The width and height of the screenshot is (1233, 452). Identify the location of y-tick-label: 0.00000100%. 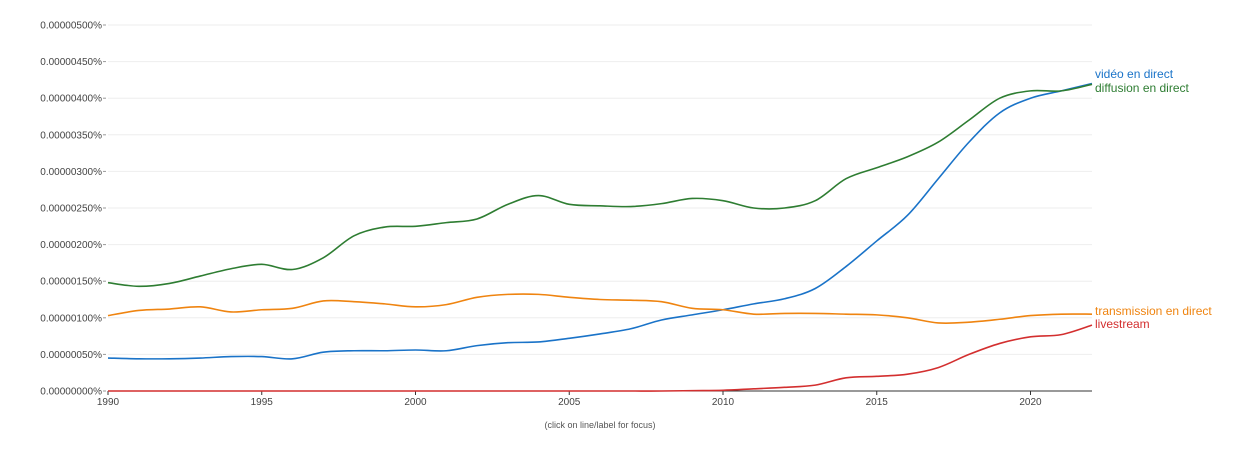
(71, 318).